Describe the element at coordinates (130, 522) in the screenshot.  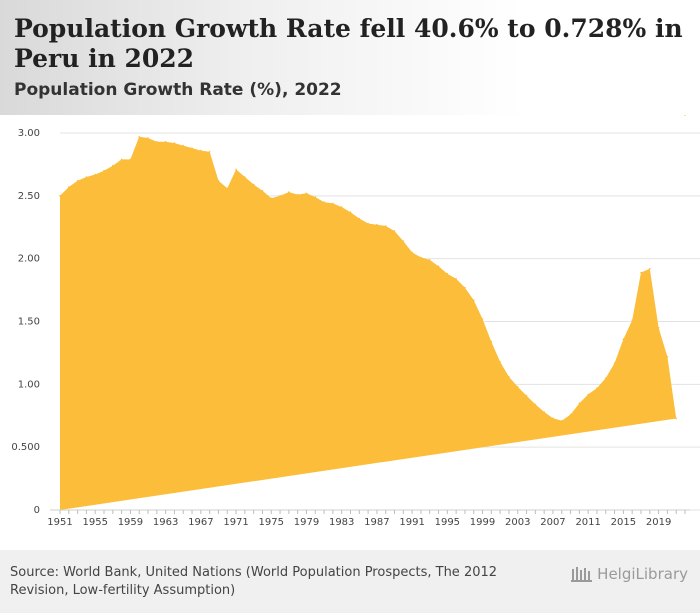
I see `x-tick-label: 1959` at that location.